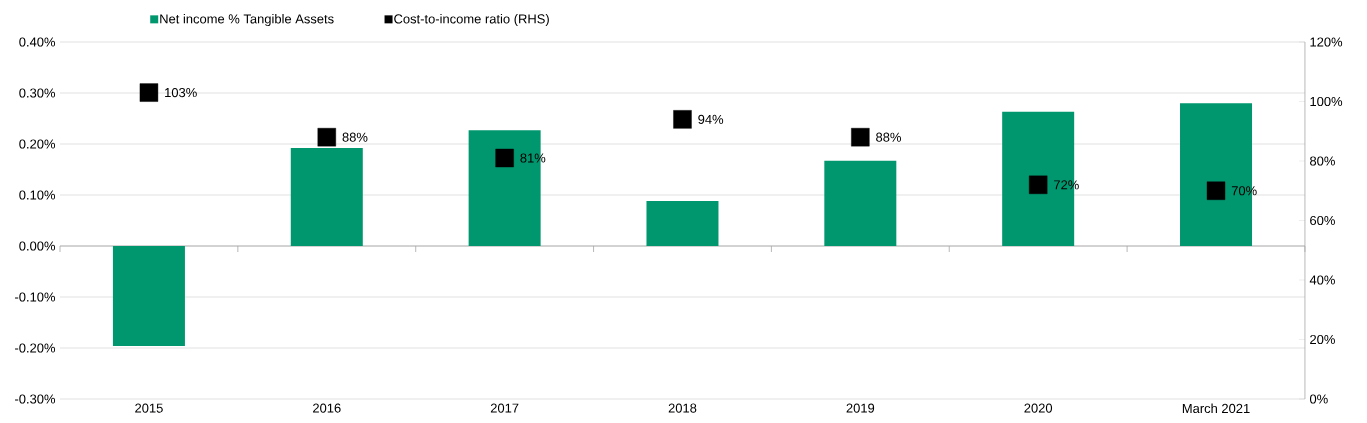 The height and width of the screenshot is (423, 1367). What do you see at coordinates (504, 408) in the screenshot?
I see `x-tick-label: 2017` at bounding box center [504, 408].